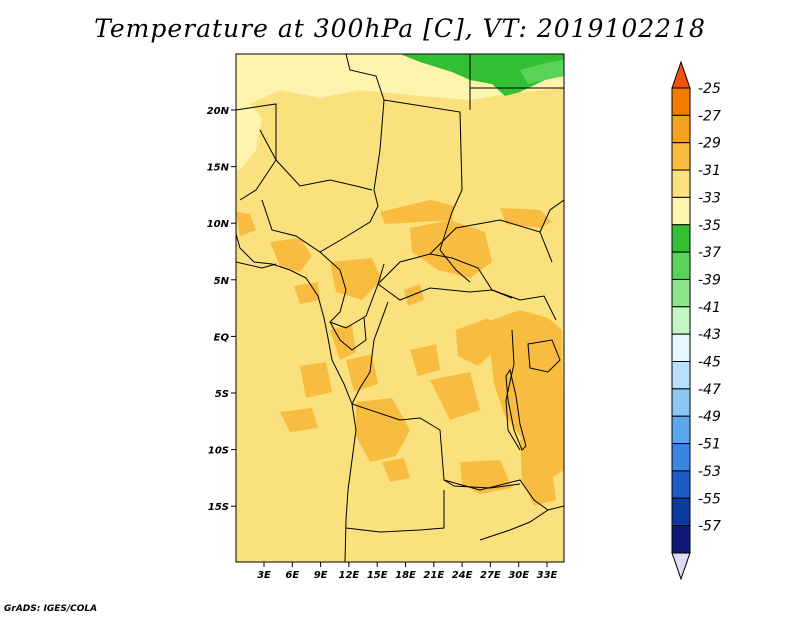  What do you see at coordinates (544, 356) in the screenshot?
I see `lake-victoria` at bounding box center [544, 356].